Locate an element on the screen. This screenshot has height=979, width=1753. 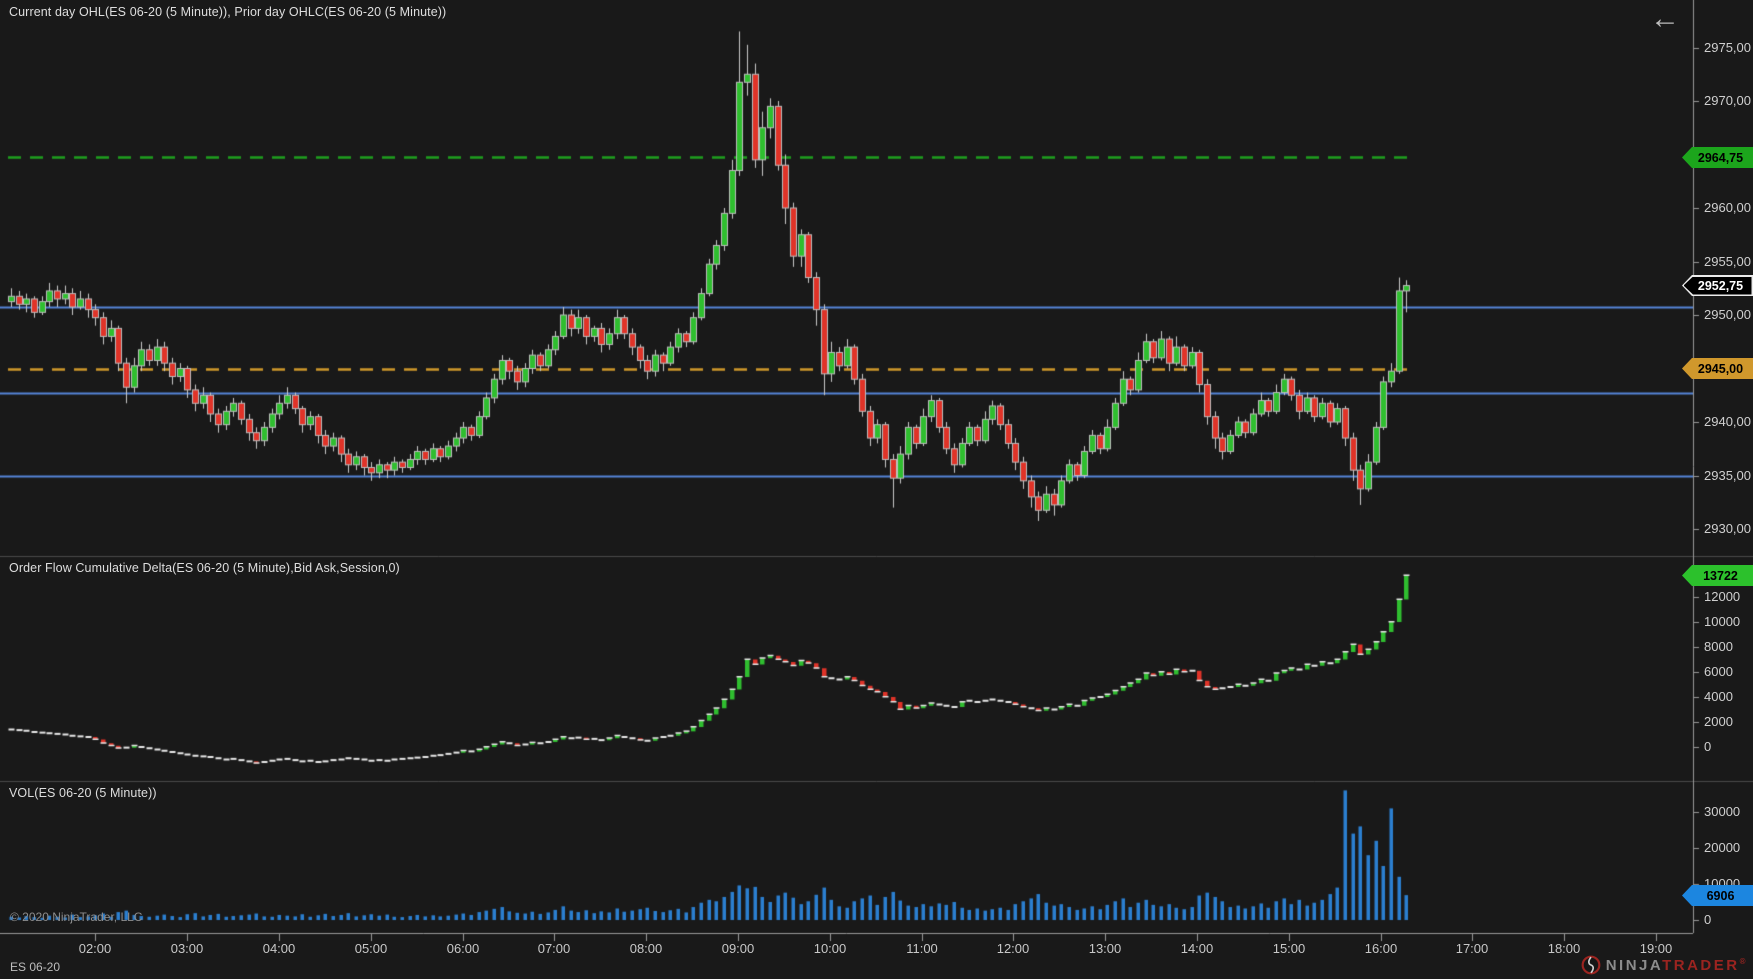
volume-last-value-marker: 6906 is located at coordinates (1717, 895).